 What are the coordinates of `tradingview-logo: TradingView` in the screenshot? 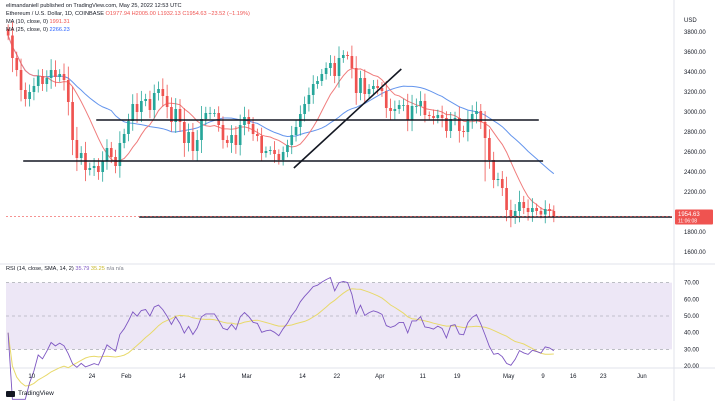 It's located at (30, 393).